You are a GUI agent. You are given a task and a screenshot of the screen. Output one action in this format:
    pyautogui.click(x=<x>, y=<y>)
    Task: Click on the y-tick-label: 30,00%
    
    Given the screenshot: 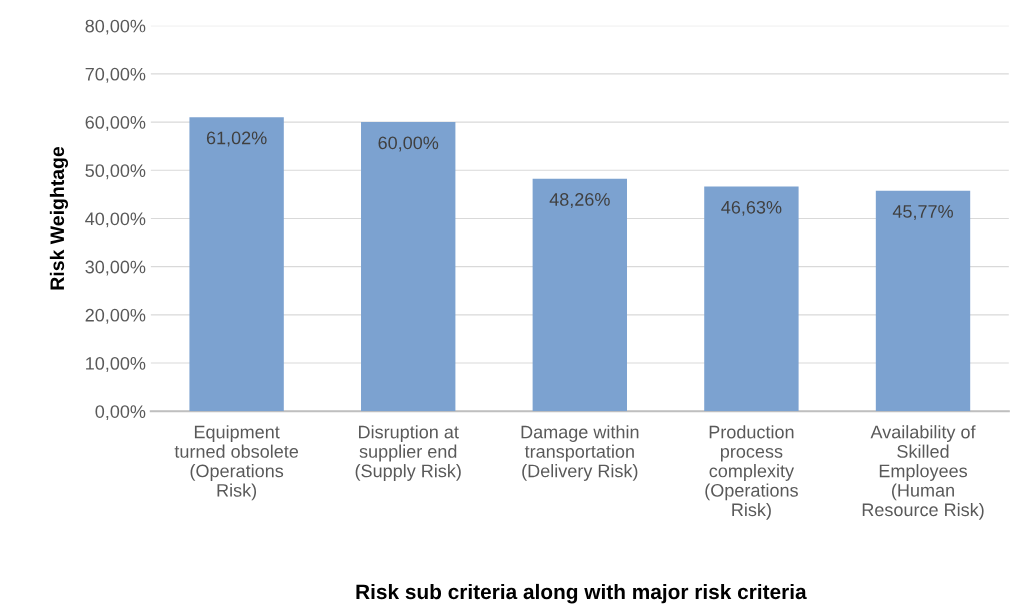 What is the action you would take?
    pyautogui.click(x=115, y=268)
    